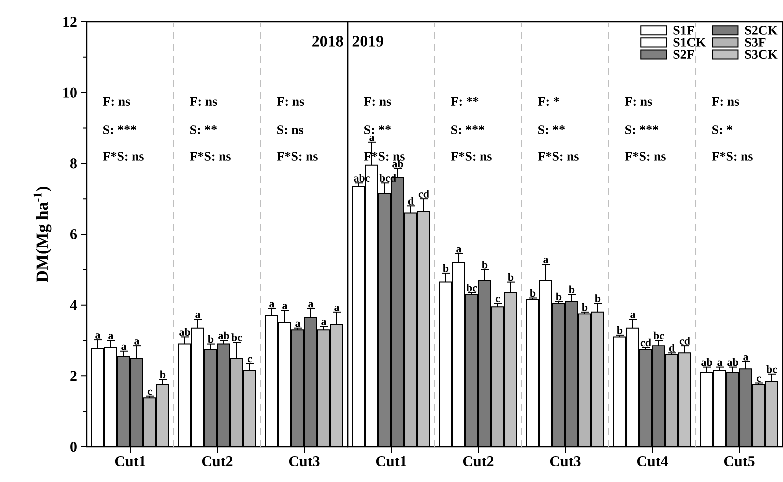 The height and width of the screenshot is (482, 783). Describe the element at coordinates (74, 234) in the screenshot. I see `y-tick-label: 6` at that location.